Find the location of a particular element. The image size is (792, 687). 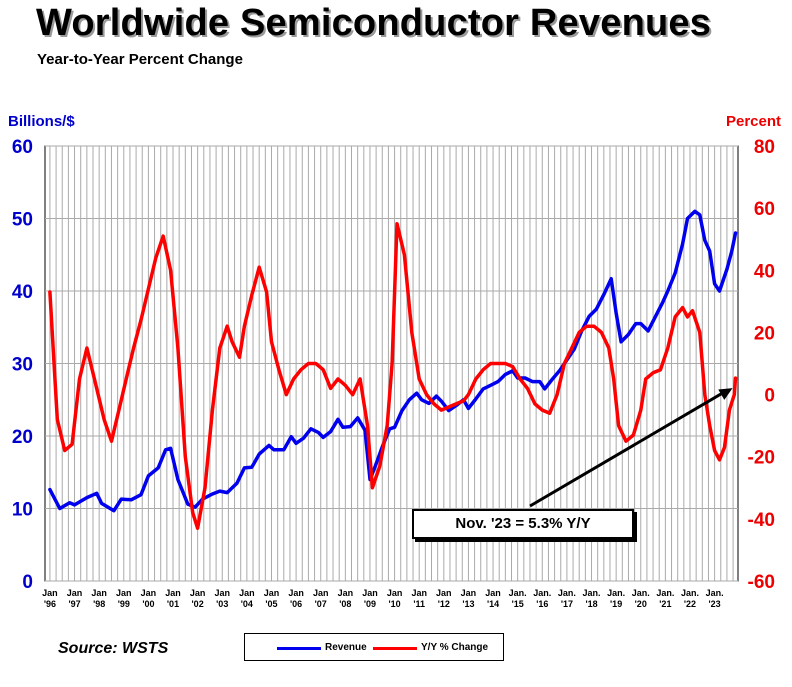

x-tick-label-bottom: '20 is located at coordinates (641, 604).